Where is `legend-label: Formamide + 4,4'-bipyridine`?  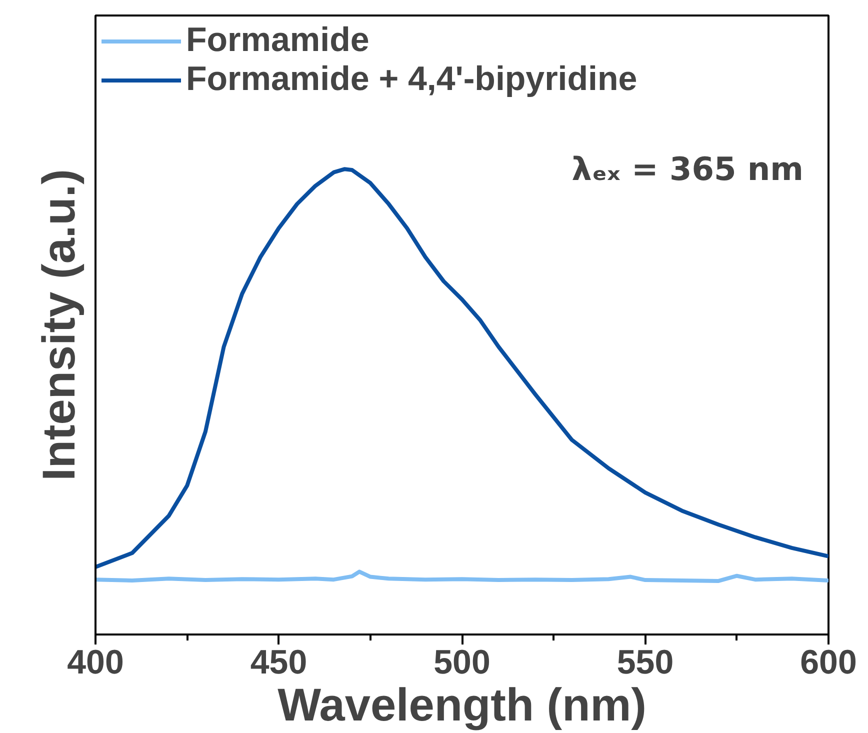 legend-label: Formamide + 4,4'-bipyridine is located at coordinates (412, 79).